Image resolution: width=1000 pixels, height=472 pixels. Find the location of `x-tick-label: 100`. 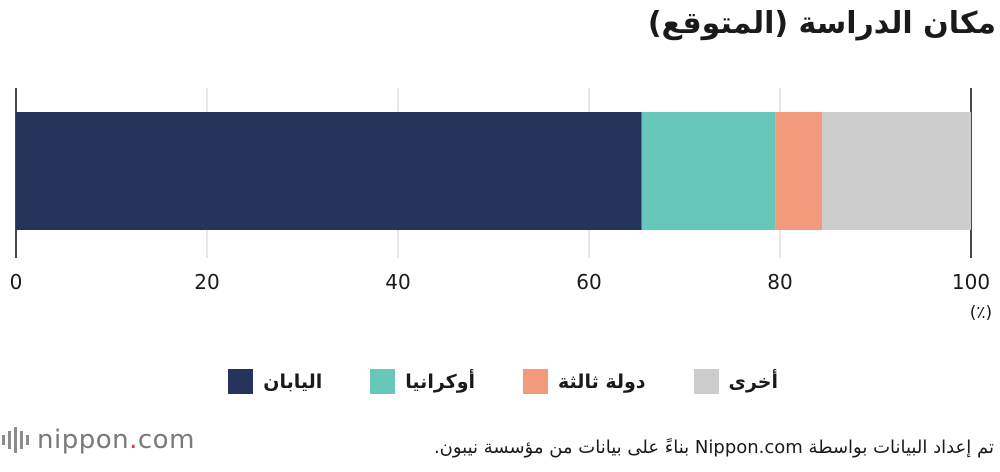

x-tick-label: 100 is located at coordinates (971, 282).